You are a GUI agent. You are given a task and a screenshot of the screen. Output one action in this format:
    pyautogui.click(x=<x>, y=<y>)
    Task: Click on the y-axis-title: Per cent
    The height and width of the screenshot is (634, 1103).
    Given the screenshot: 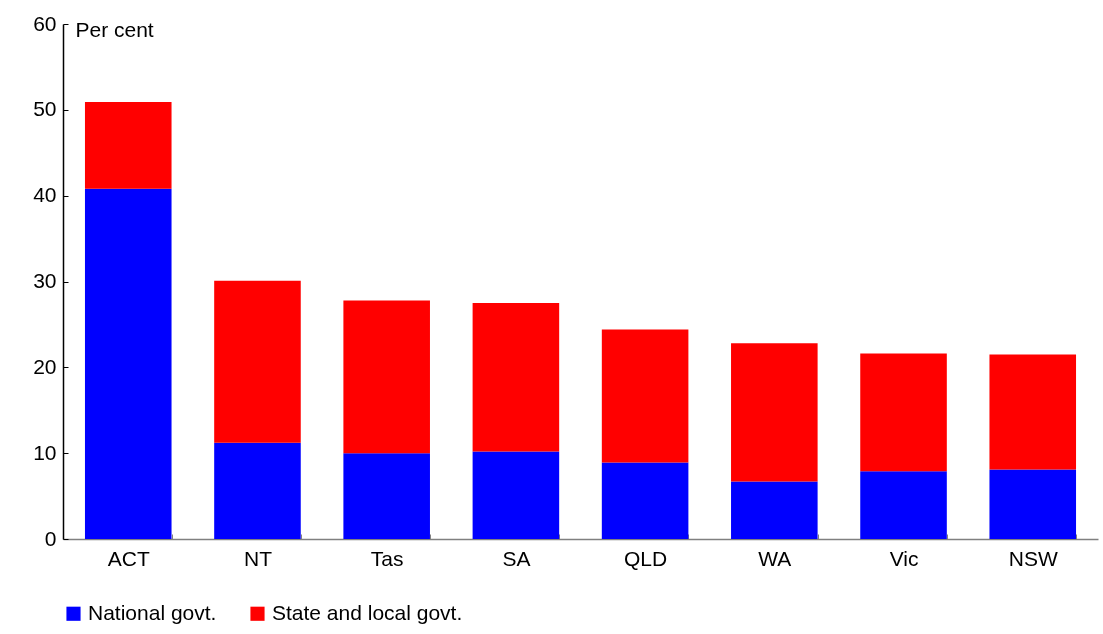 What is the action you would take?
    pyautogui.click(x=114, y=29)
    